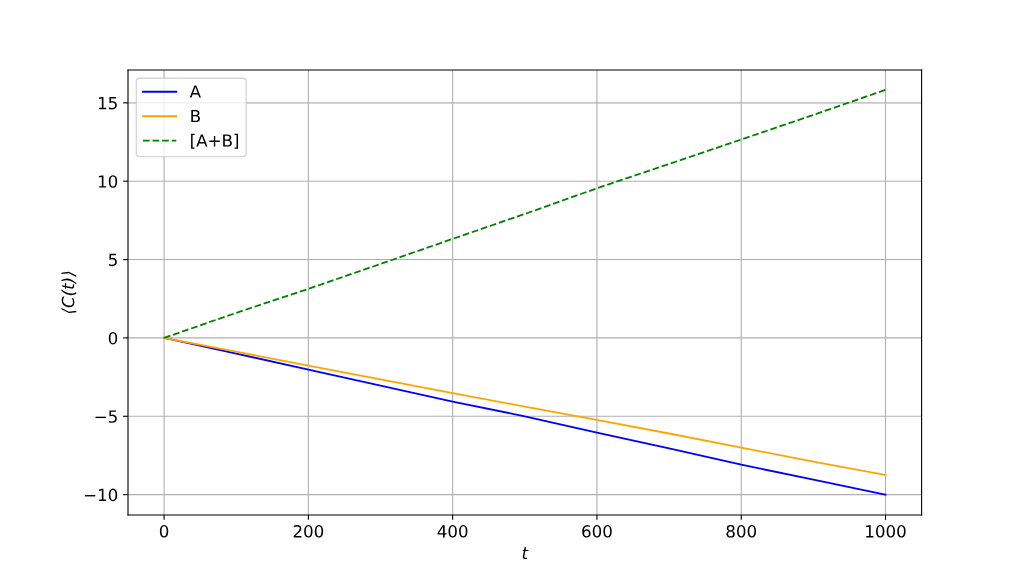 Image resolution: width=1024 pixels, height=578 pixels. Describe the element at coordinates (101, 495) in the screenshot. I see `y-tick-label: −10` at that location.